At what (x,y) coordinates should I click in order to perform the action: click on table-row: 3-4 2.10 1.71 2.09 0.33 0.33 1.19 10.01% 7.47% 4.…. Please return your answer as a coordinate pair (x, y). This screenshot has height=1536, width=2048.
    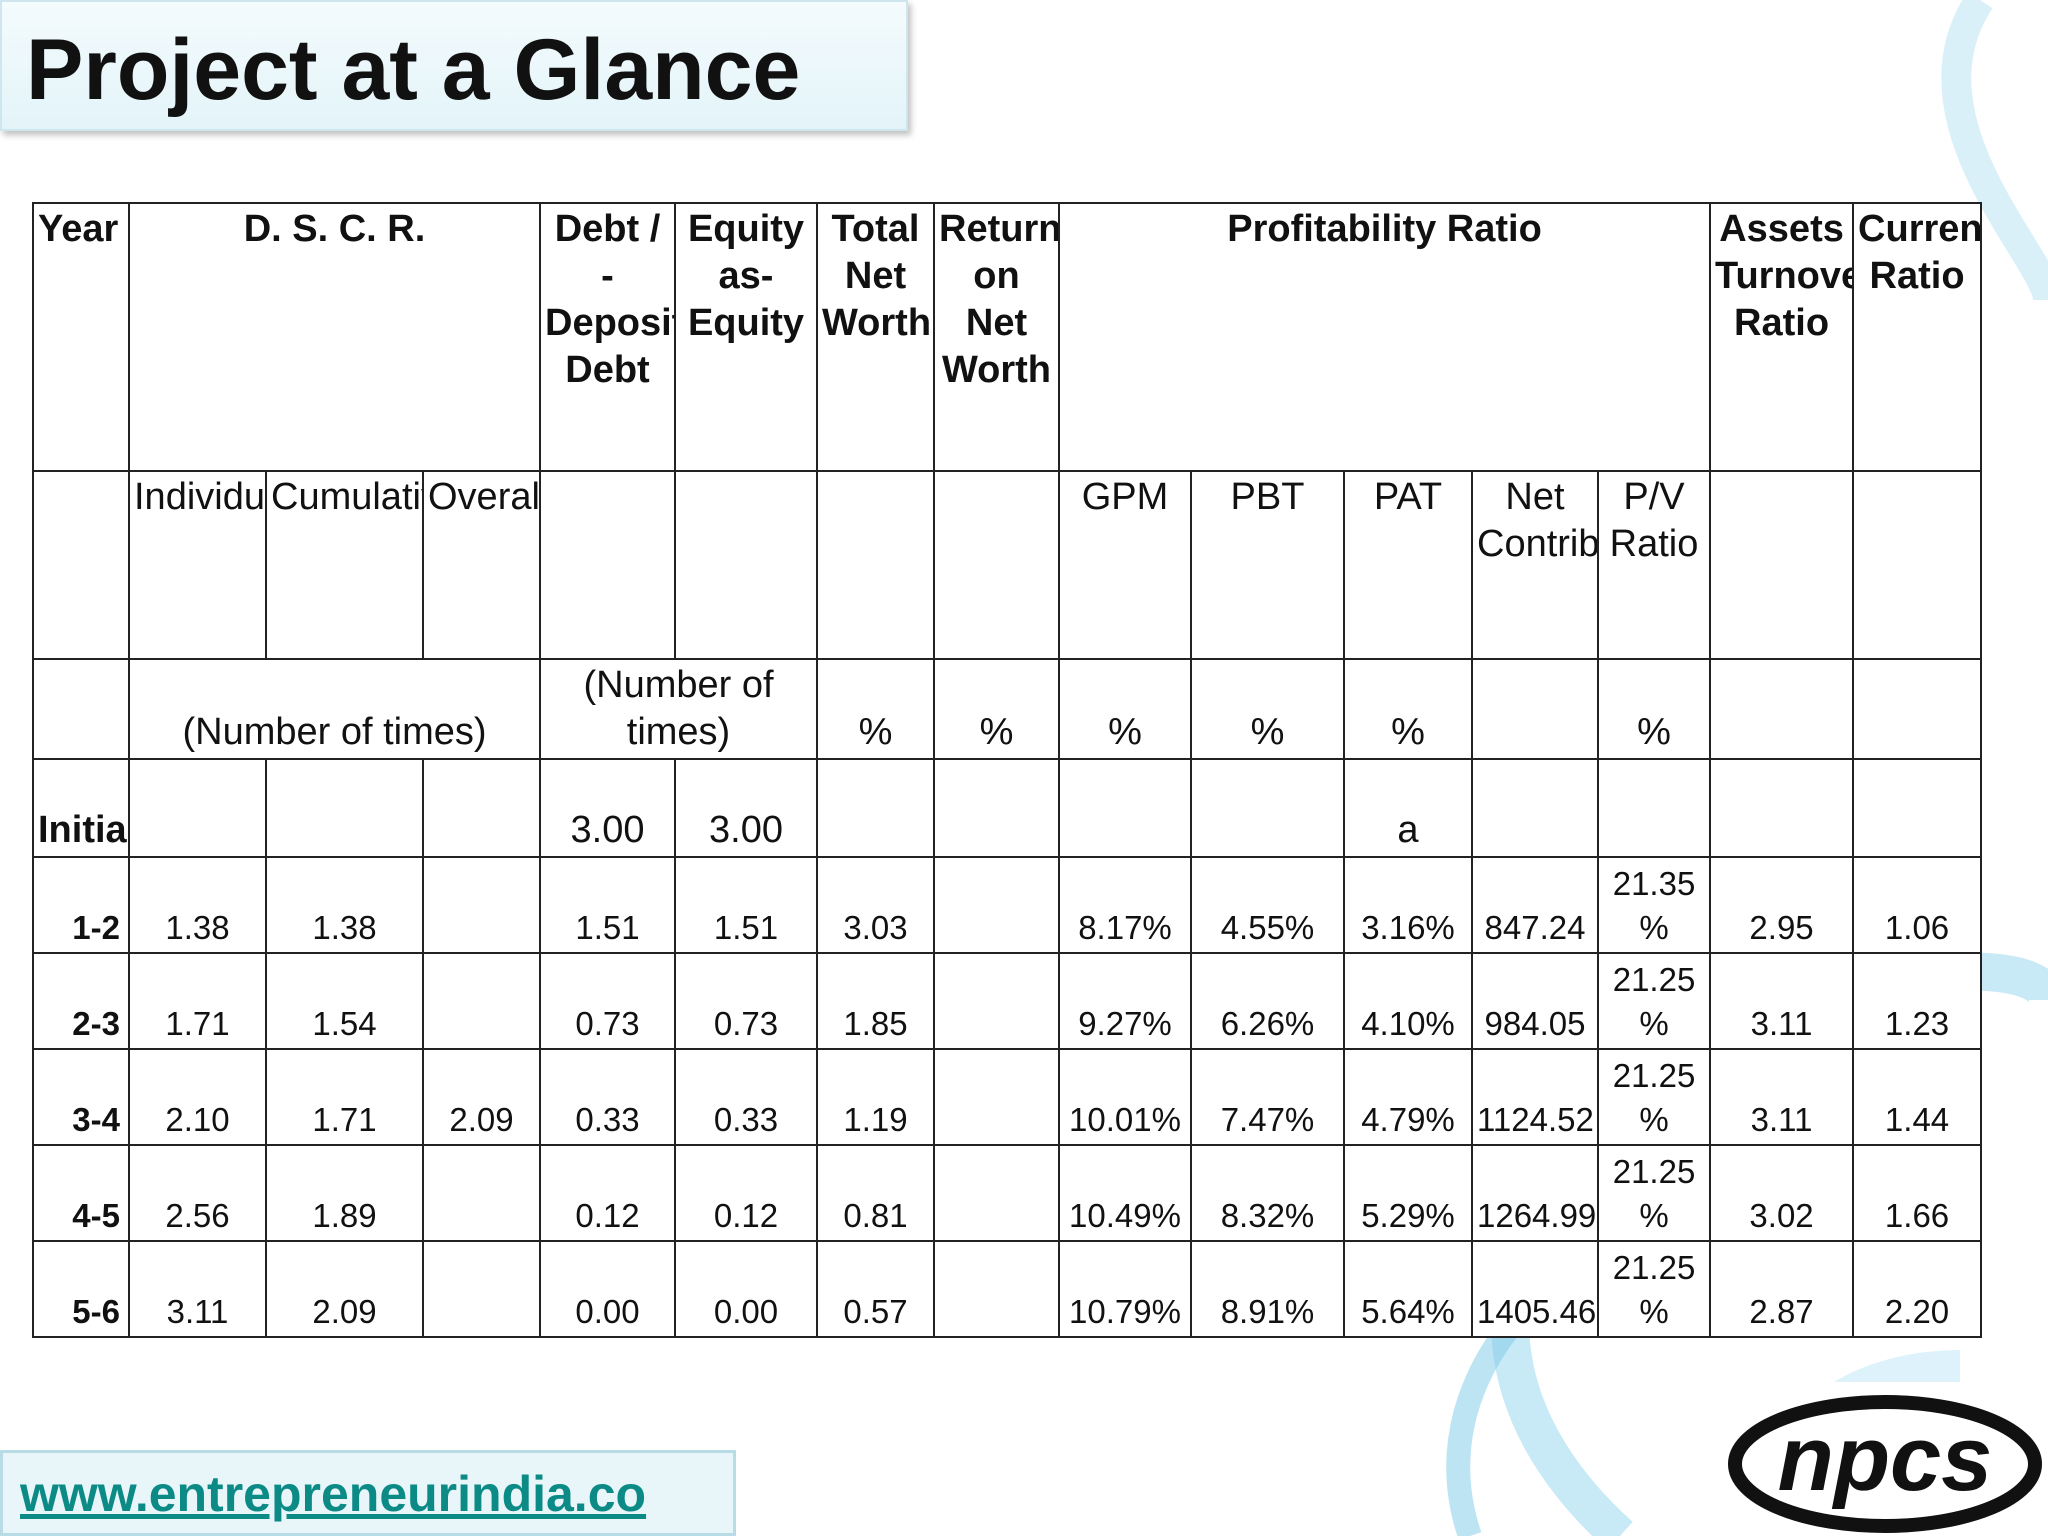
    Looking at the image, I should click on (1007, 1097).